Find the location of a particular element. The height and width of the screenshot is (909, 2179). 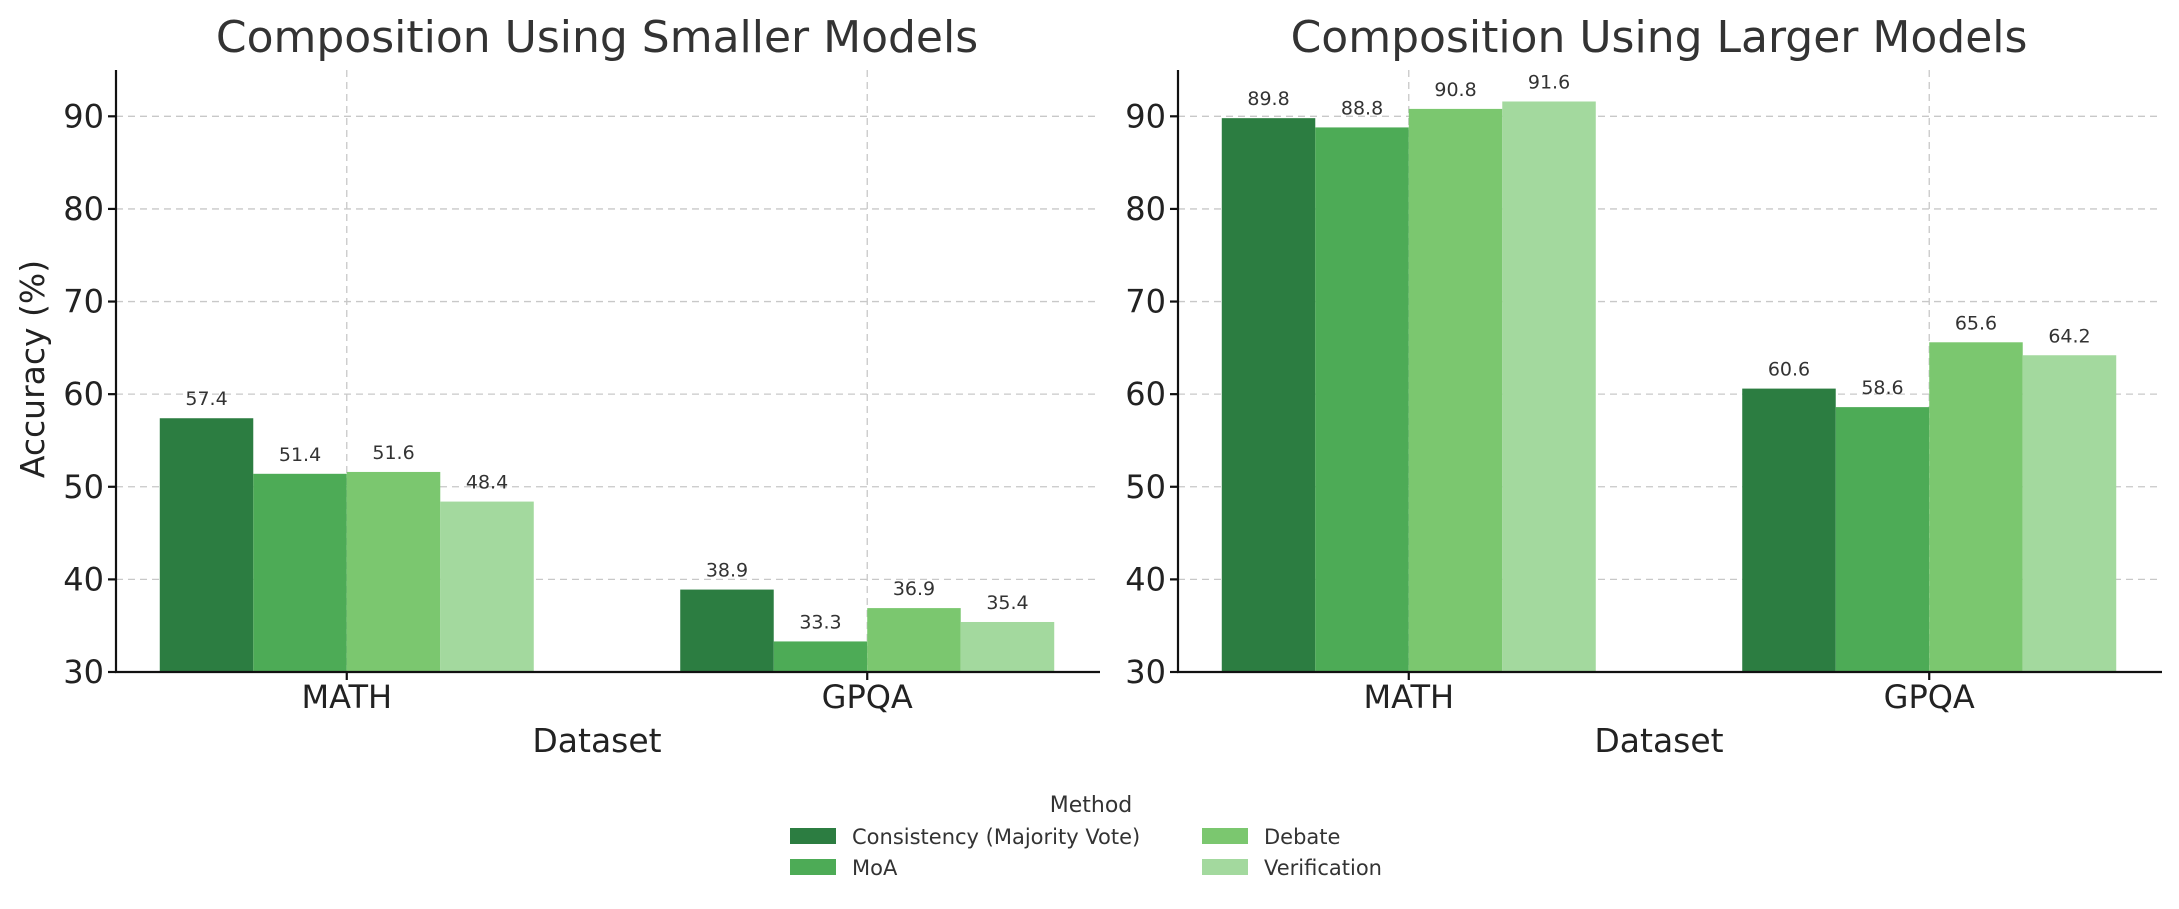

legend-item: Consistency (Majority Vote) is located at coordinates (965, 837).